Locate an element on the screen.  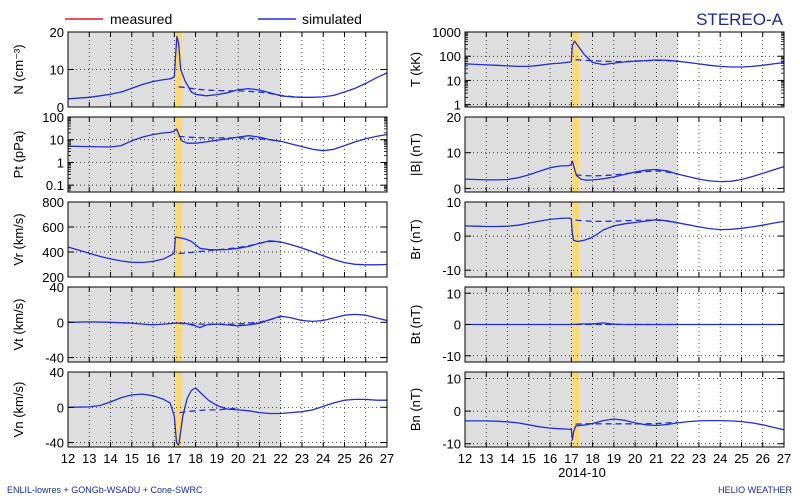
legend-measured-label: measured is located at coordinates (141, 19).